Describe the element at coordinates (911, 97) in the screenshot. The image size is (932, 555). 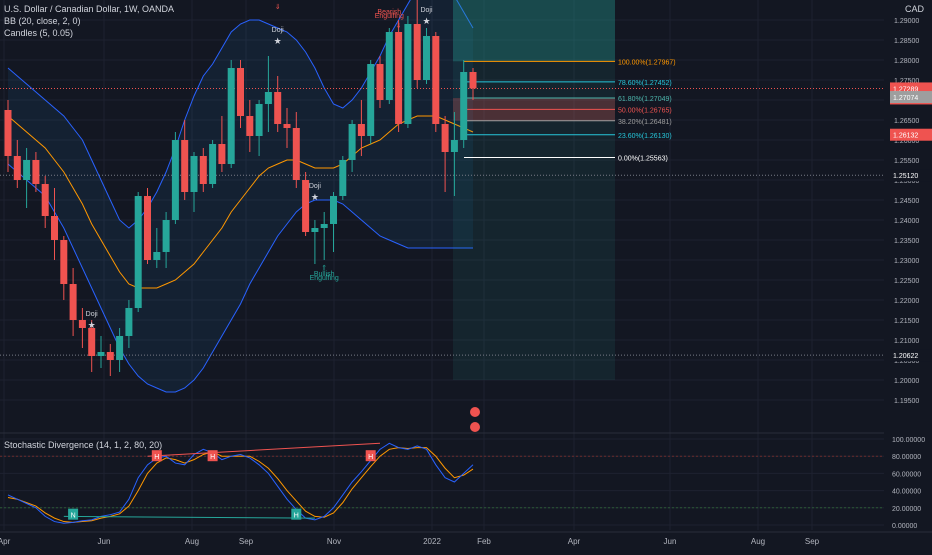
I see `price-marker-badge-bg` at that location.